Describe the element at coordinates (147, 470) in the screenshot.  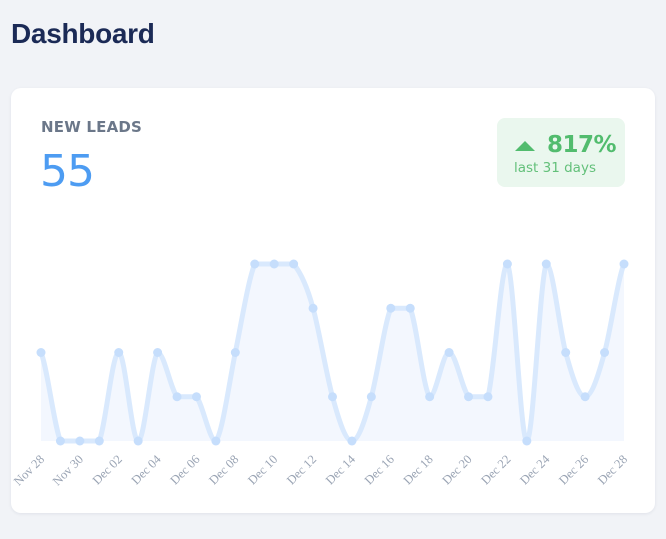
I see `x-tick-label: Dec 04` at that location.